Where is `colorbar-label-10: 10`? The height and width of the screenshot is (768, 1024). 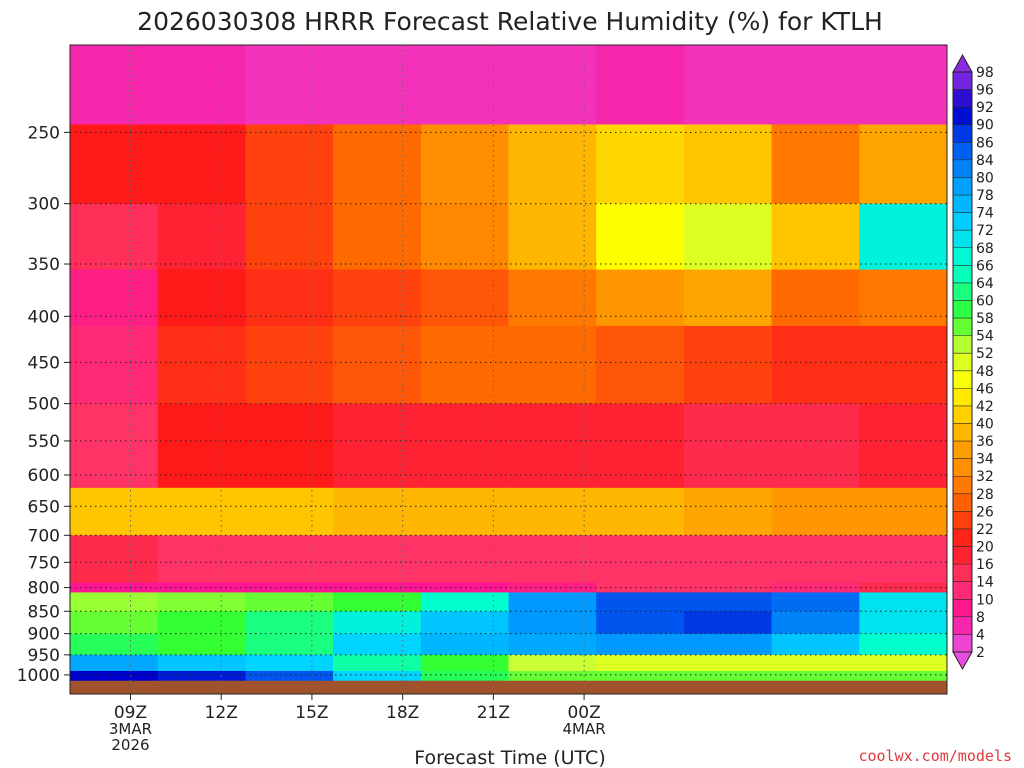 colorbar-label-10: 10 is located at coordinates (985, 600).